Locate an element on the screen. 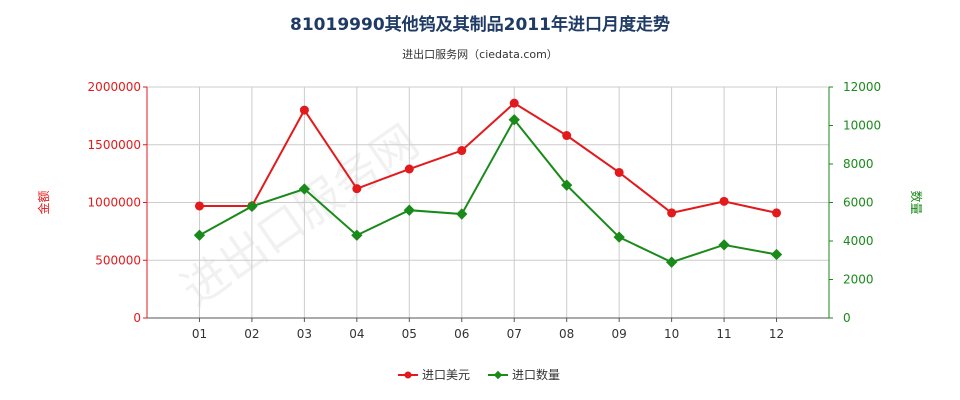 The width and height of the screenshot is (960, 400). right-tick-label: 2000 is located at coordinates (858, 280).